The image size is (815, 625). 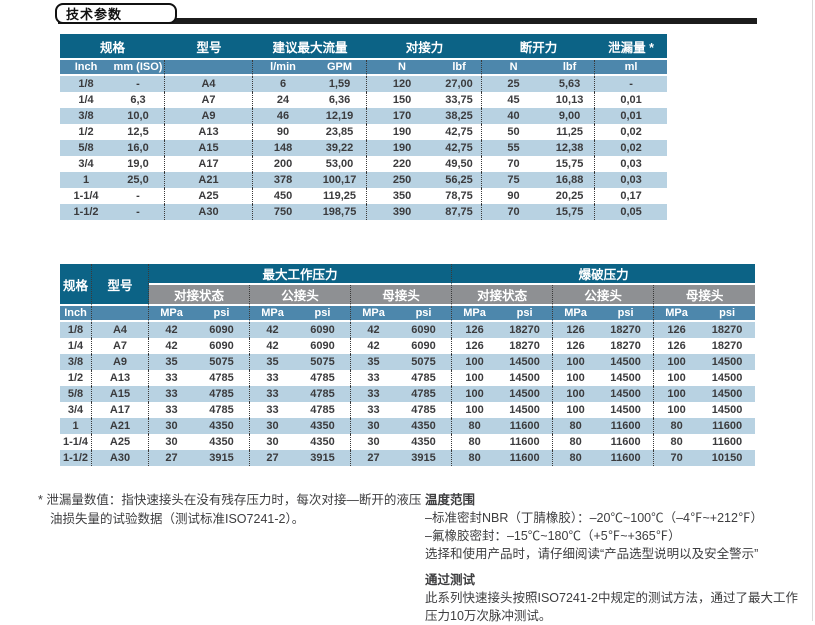 What do you see at coordinates (570, 84) in the screenshot?
I see `table-cell: 5,63` at bounding box center [570, 84].